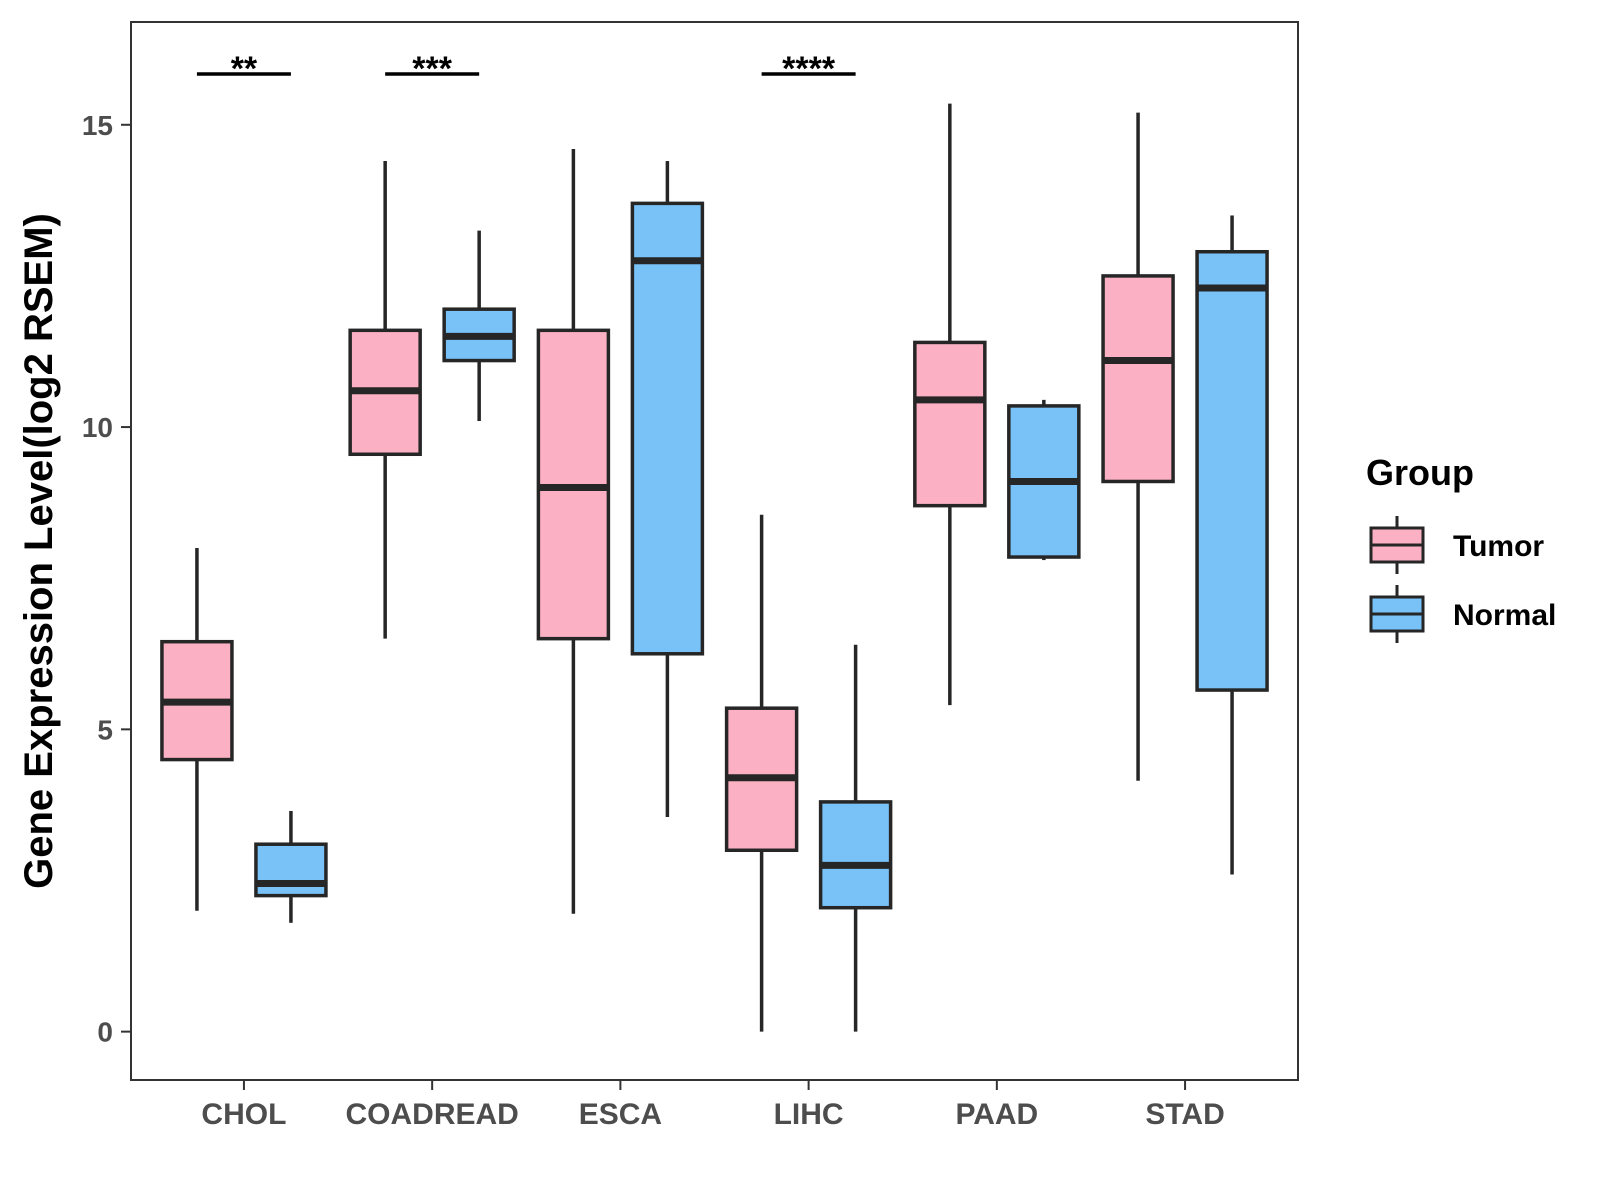 This screenshot has height=1200, width=1600. Describe the element at coordinates (761, 773) in the screenshot. I see `box-tumor-lihc` at that location.